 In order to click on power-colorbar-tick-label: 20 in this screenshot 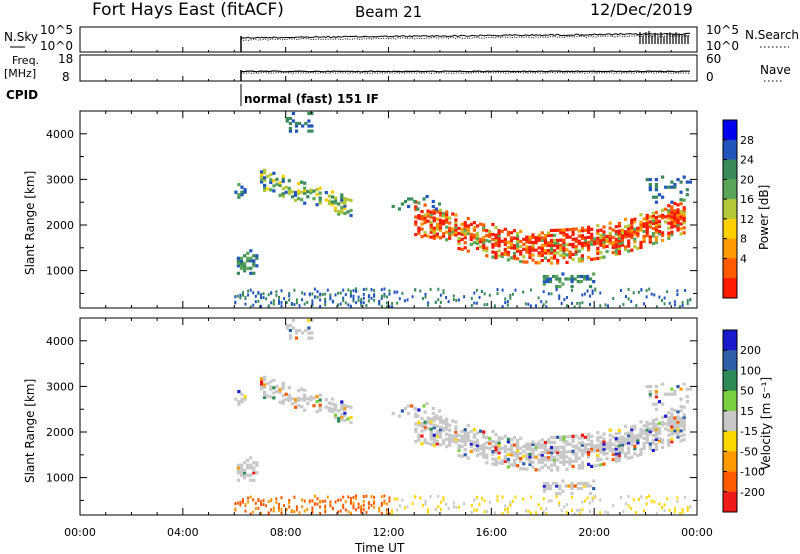, I will do `click(747, 179)`.